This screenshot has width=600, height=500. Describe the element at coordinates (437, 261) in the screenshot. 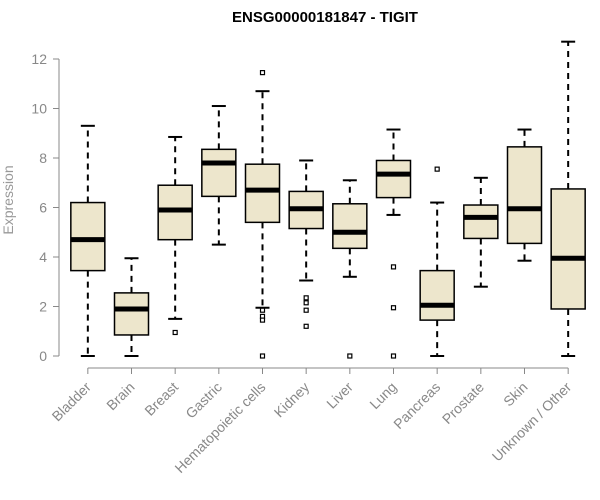

I see `box-group-pancreas` at that location.